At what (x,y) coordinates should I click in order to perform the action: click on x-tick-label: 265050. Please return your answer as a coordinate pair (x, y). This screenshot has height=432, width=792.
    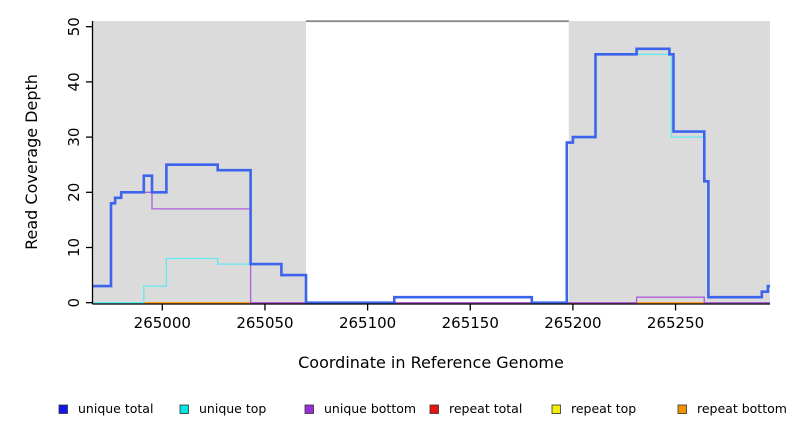
    Looking at the image, I should click on (264, 323).